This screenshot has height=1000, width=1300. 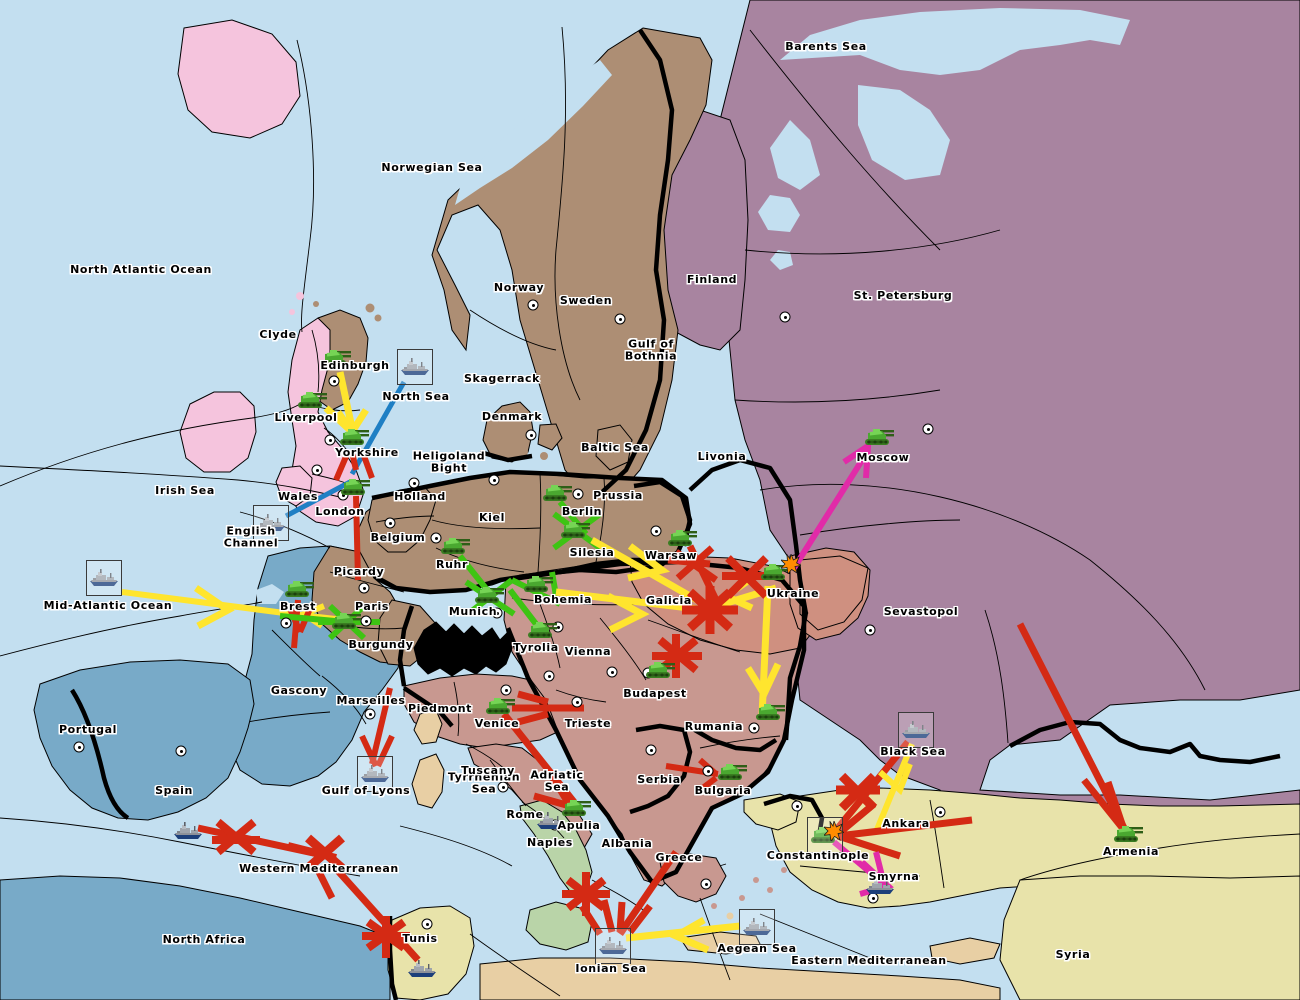 What do you see at coordinates (463, 649) in the screenshot?
I see `region-switzerland` at bounding box center [463, 649].